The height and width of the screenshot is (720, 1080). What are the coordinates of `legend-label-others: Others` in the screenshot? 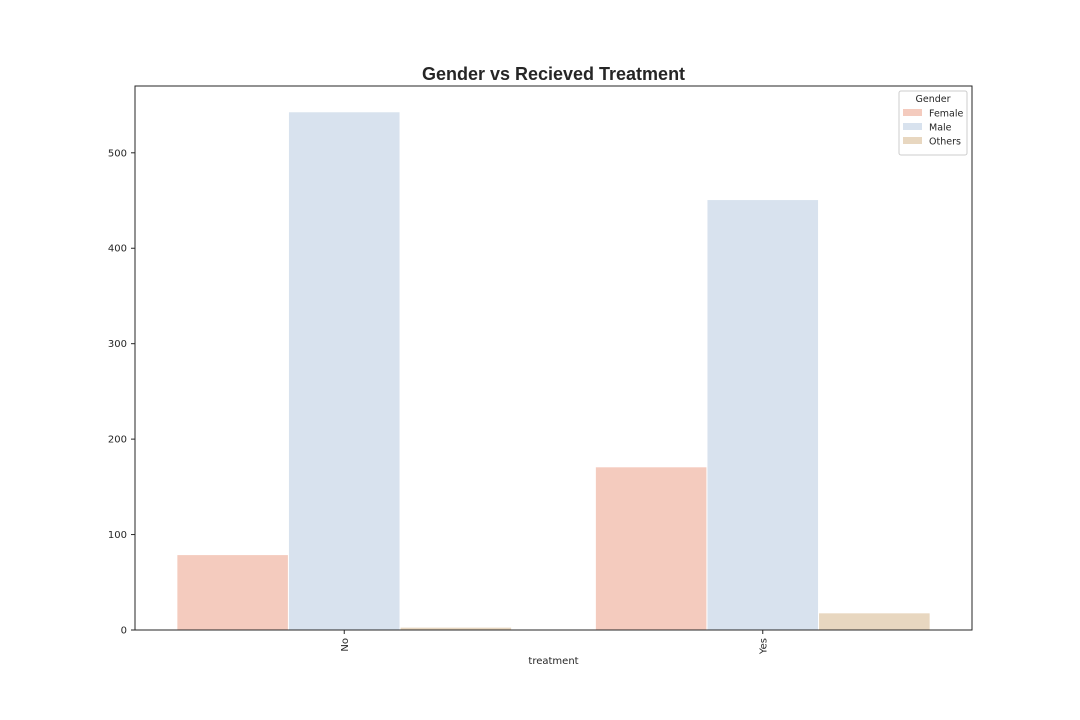 It's located at (945, 142).